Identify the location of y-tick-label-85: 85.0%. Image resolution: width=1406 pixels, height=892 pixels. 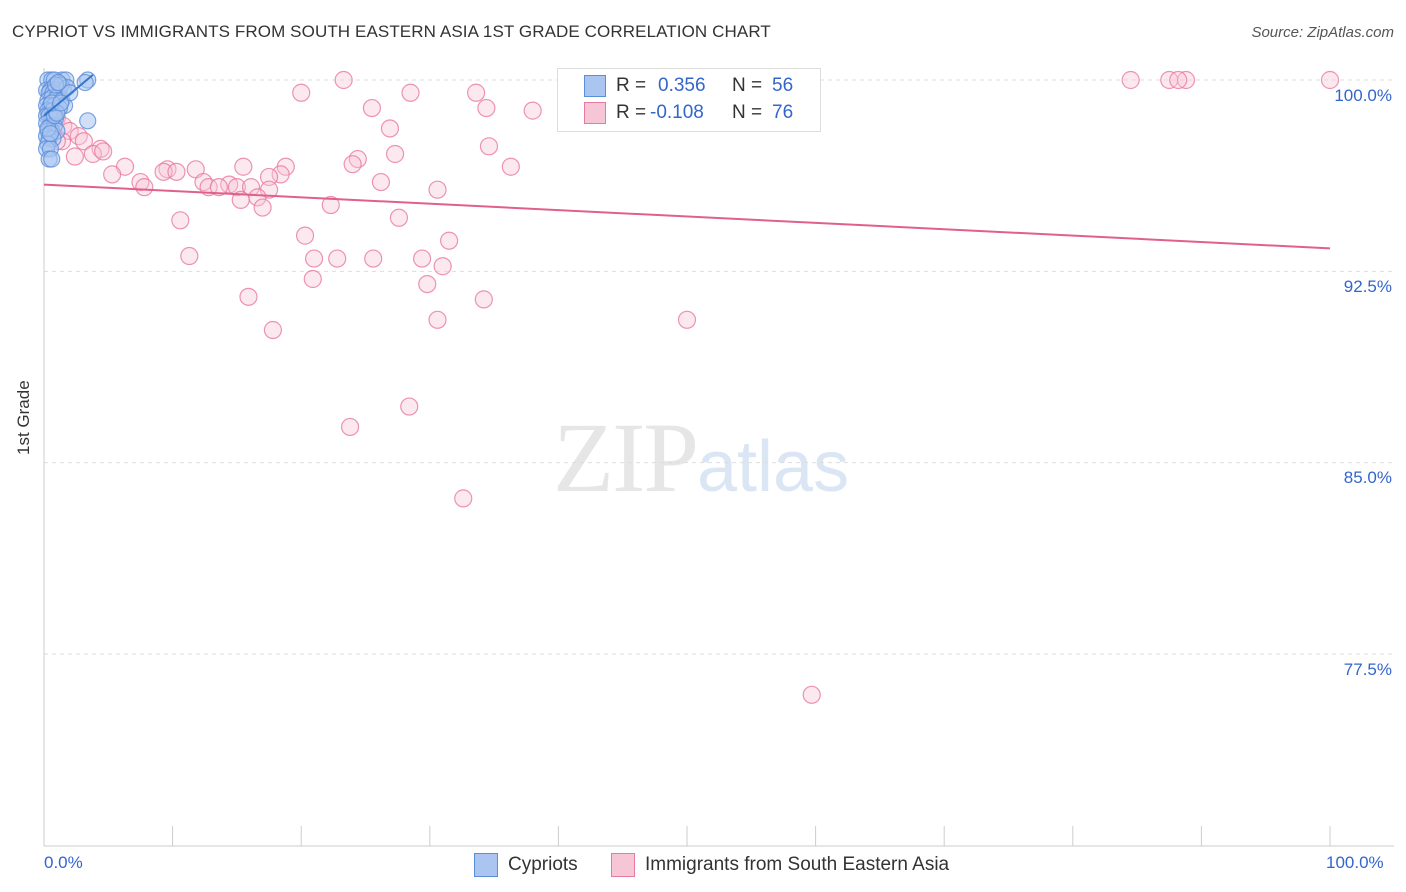
(1367, 477).